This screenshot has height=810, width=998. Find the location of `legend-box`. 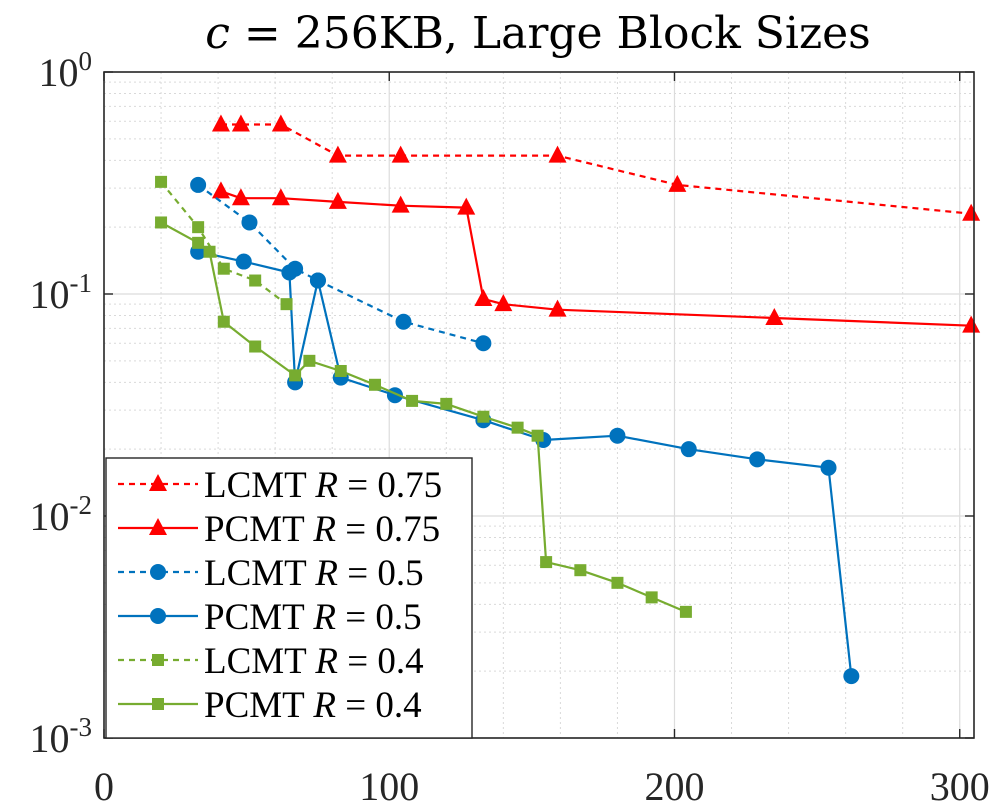

legend-box is located at coordinates (289, 598).